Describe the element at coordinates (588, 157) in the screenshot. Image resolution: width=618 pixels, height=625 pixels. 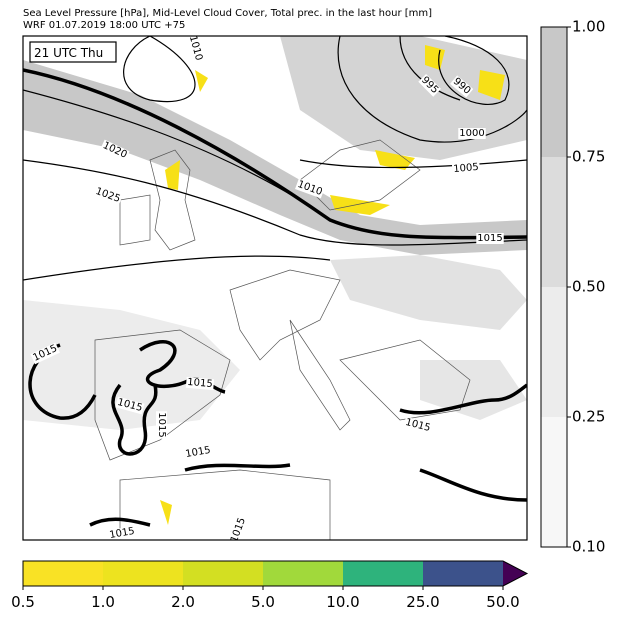
I see `cloud-colorbar-label: 0.75` at that location.